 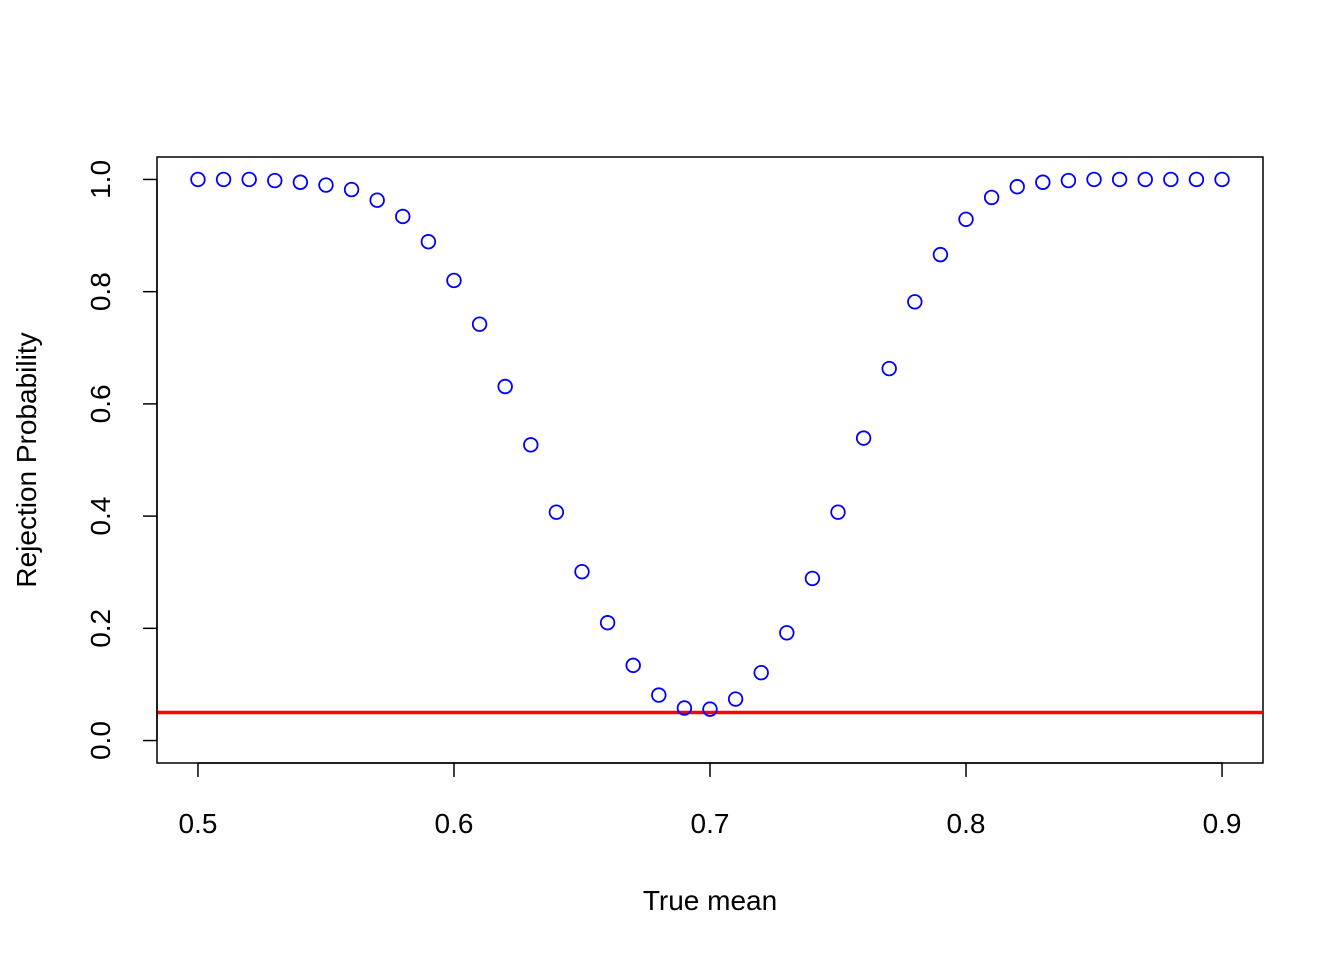 I want to click on y-tick-label: 0.4, so click(x=100, y=516).